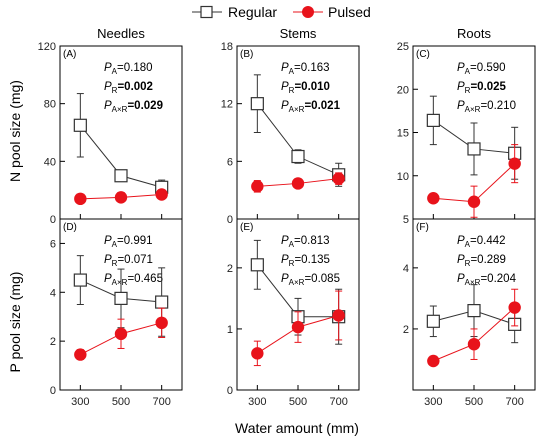 This screenshot has height=440, width=550. I want to click on stat-p-r: PR=0.135, so click(305, 261).